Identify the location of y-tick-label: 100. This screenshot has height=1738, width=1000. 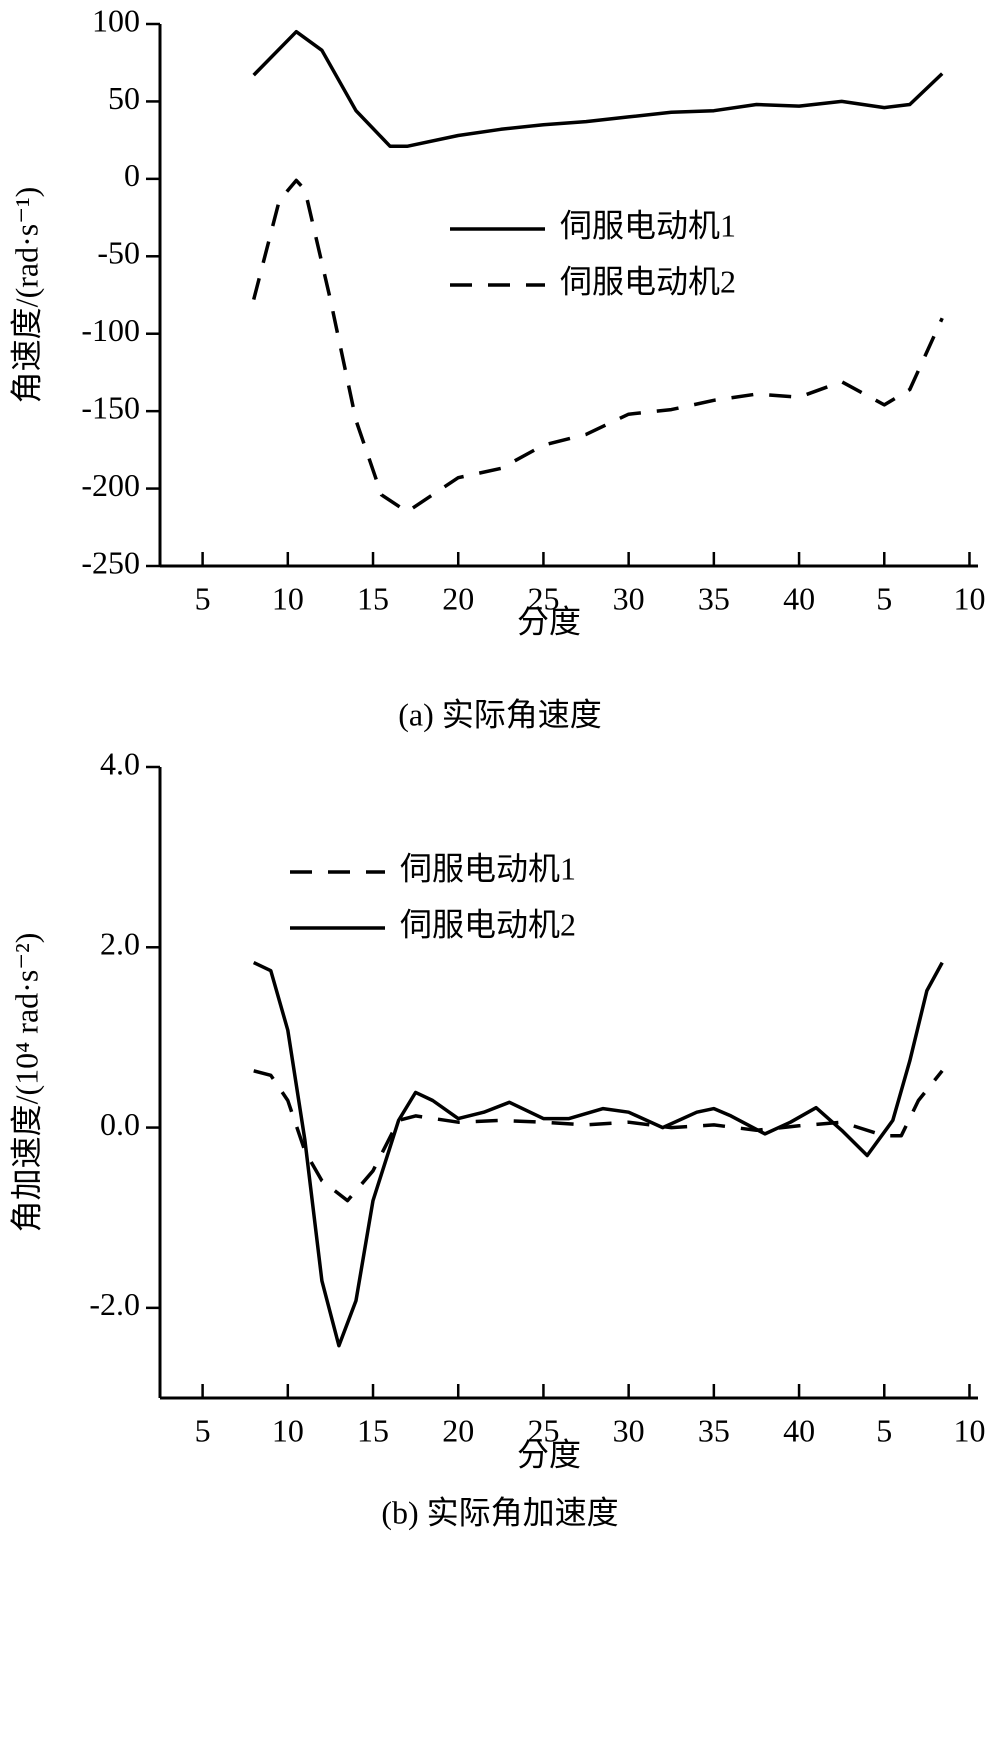
(116, 20).